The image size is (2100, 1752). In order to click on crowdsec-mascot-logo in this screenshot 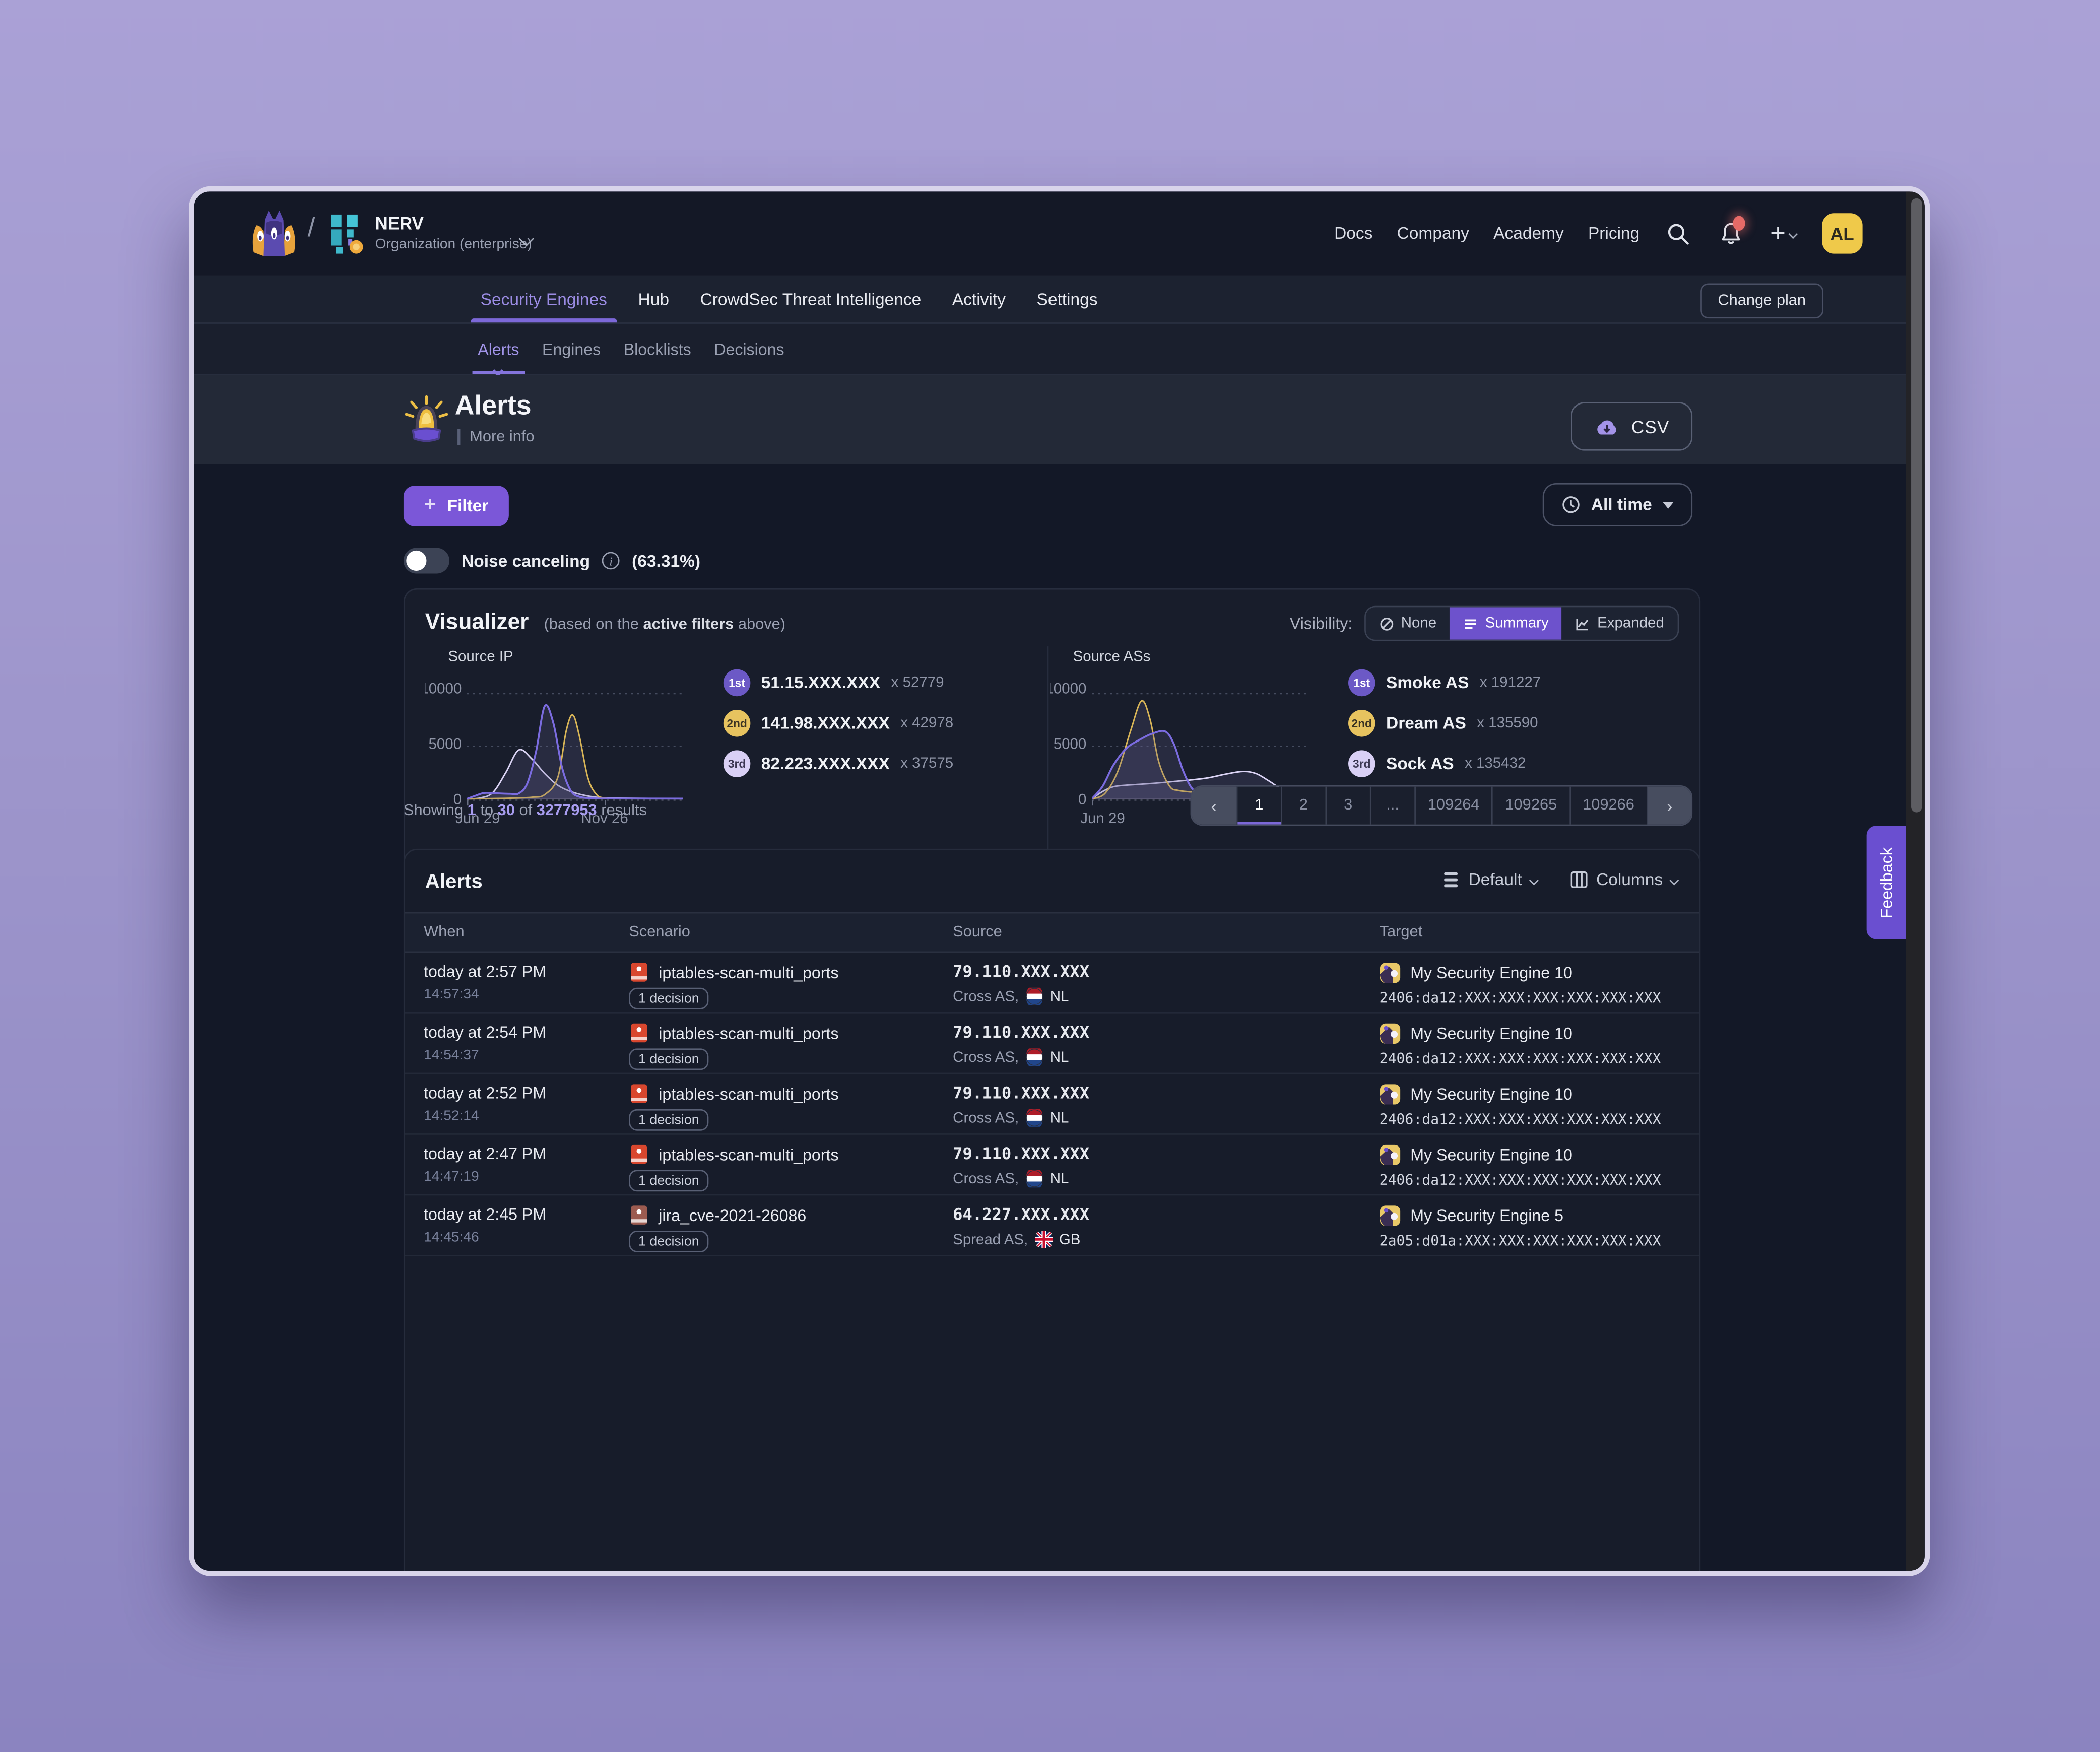, I will do `click(274, 233)`.